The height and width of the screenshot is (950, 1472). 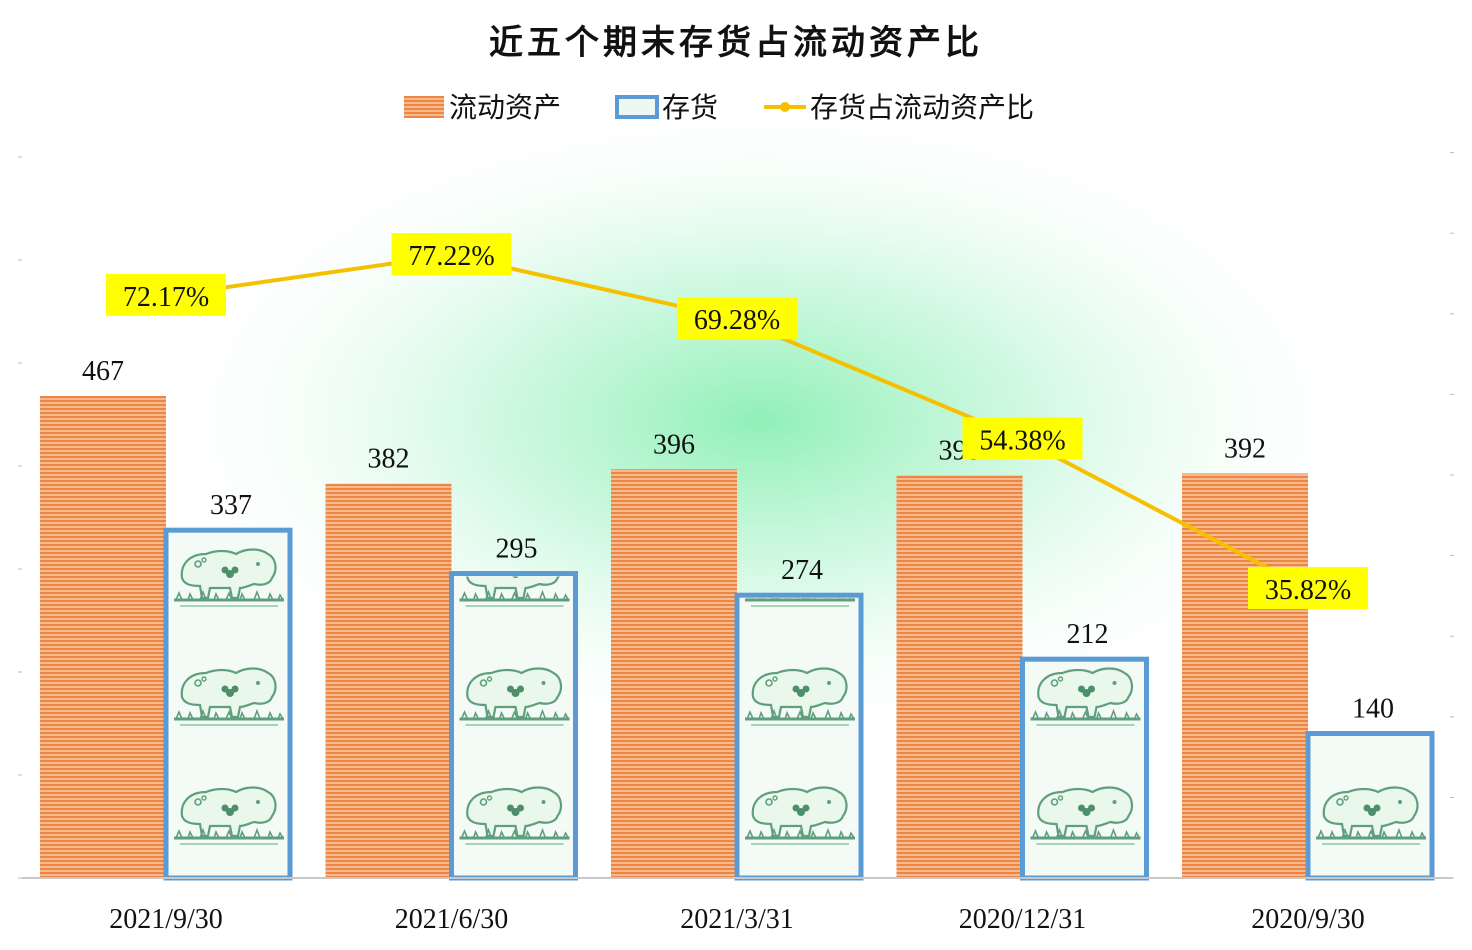 I want to click on x-tick-label: 2020/9/30, so click(x=1308, y=919).